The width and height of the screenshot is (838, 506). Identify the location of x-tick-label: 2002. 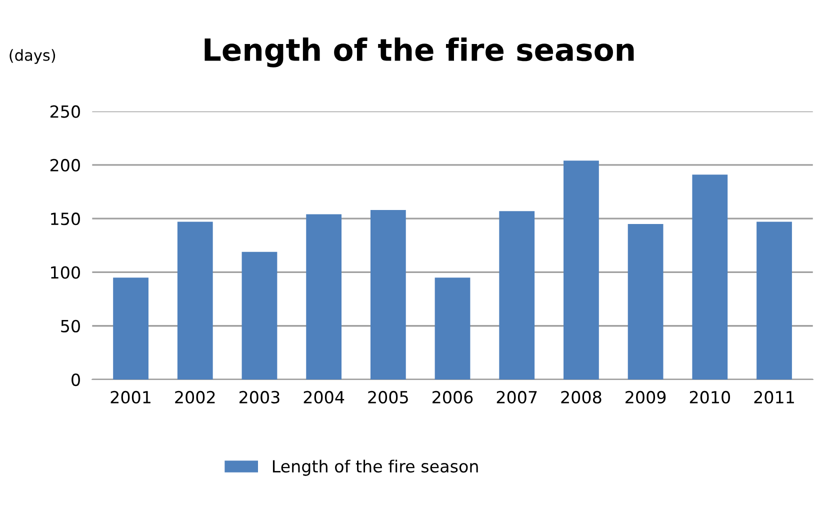
(195, 397).